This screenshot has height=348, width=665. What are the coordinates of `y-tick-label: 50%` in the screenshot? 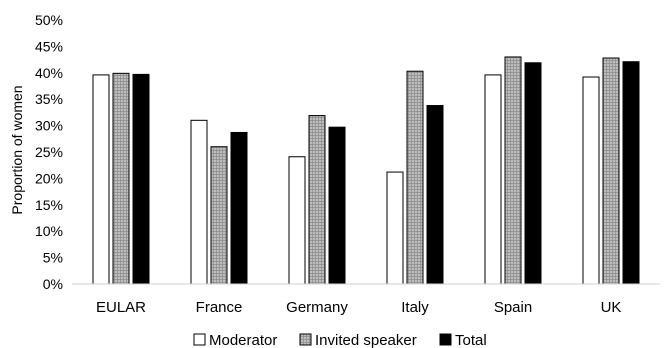 It's located at (49, 20).